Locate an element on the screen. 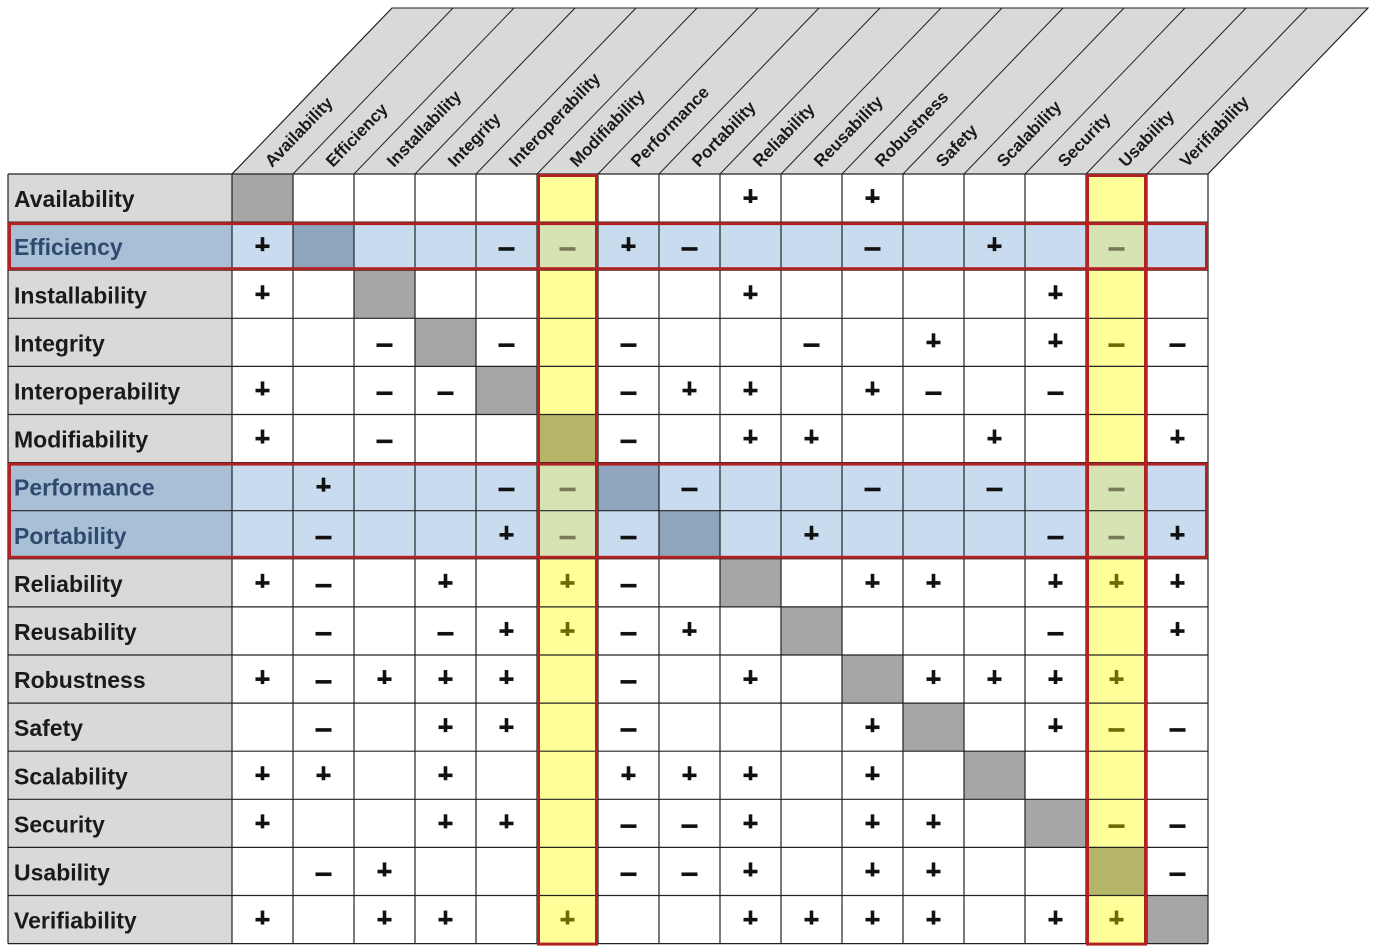 The width and height of the screenshot is (1379, 952). diagonal-cell is located at coordinates (872, 679).